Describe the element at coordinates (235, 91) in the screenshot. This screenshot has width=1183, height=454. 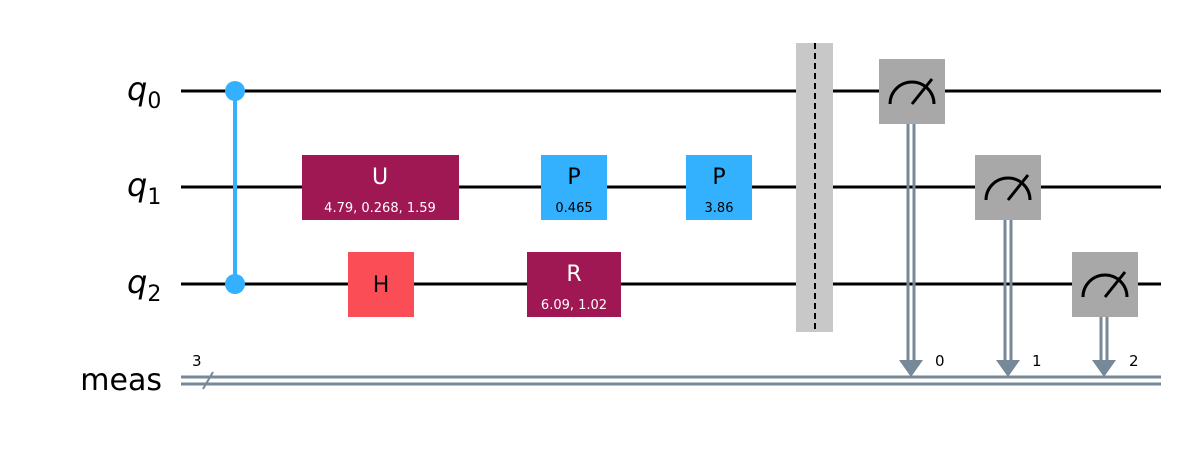
I see `cz-control-q0` at that location.